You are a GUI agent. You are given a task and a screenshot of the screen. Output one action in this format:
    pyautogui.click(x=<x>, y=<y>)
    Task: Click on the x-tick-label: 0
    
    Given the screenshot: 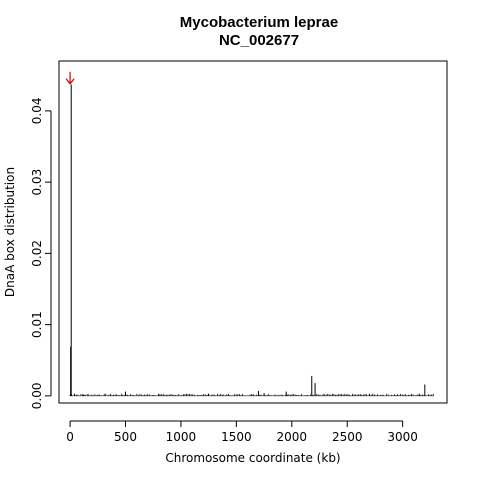 What is the action you would take?
    pyautogui.click(x=70, y=437)
    